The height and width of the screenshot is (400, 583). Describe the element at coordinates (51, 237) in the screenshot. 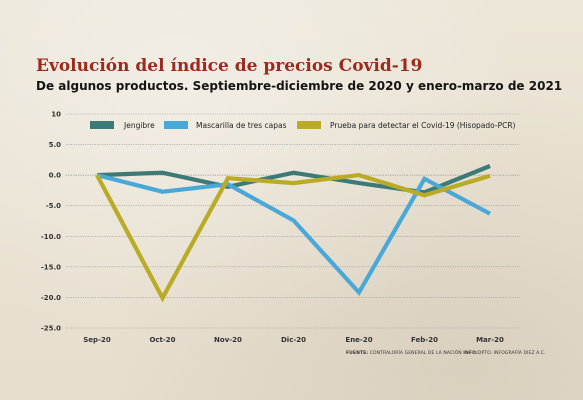

I see `y-tick-label: -10.0` at that location.